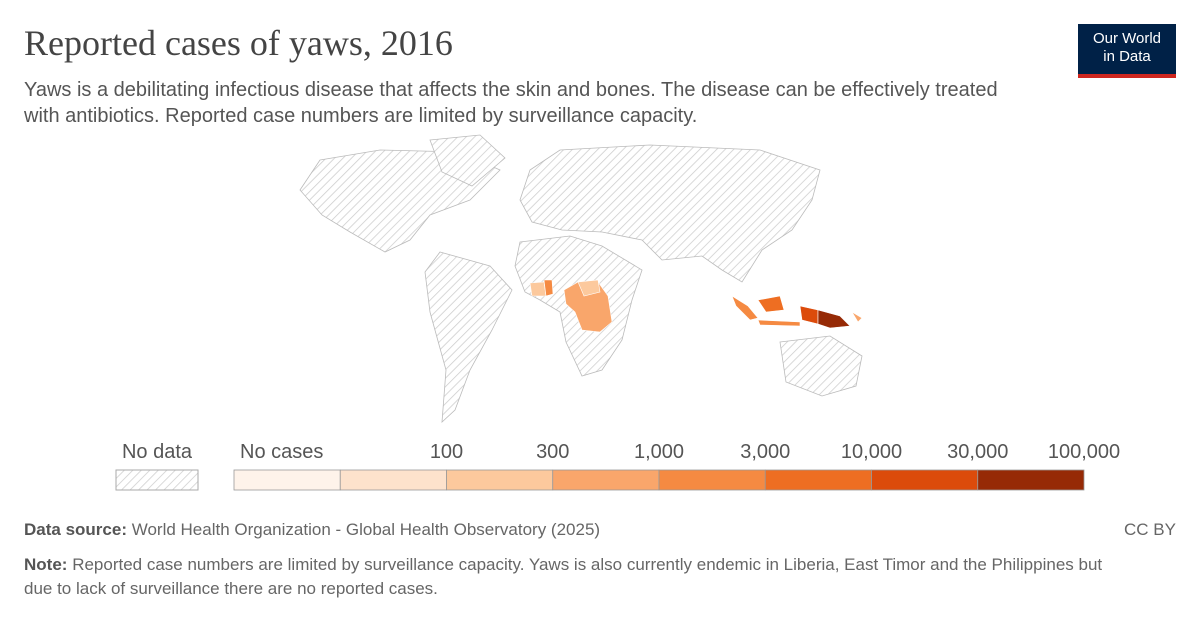 The height and width of the screenshot is (627, 1200). I want to click on legend-tick-label: 300, so click(552, 452).